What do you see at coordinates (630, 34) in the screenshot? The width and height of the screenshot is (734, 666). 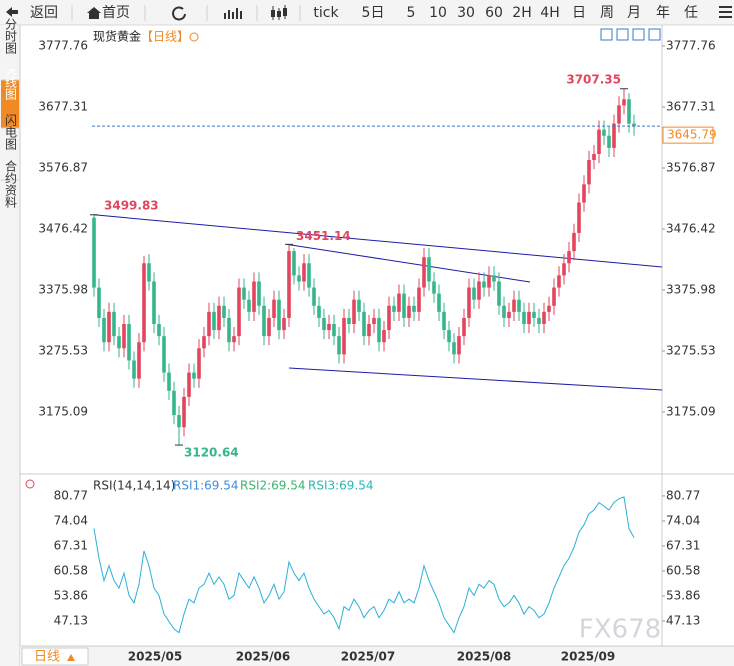 I see `chart-tools` at bounding box center [630, 34].